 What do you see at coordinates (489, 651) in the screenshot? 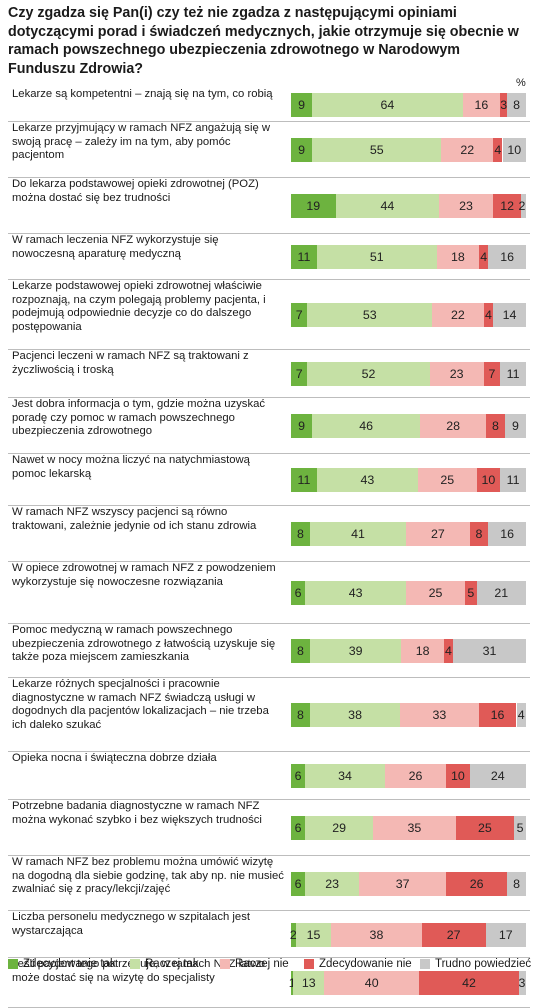
I see `data-label: 31` at bounding box center [489, 651].